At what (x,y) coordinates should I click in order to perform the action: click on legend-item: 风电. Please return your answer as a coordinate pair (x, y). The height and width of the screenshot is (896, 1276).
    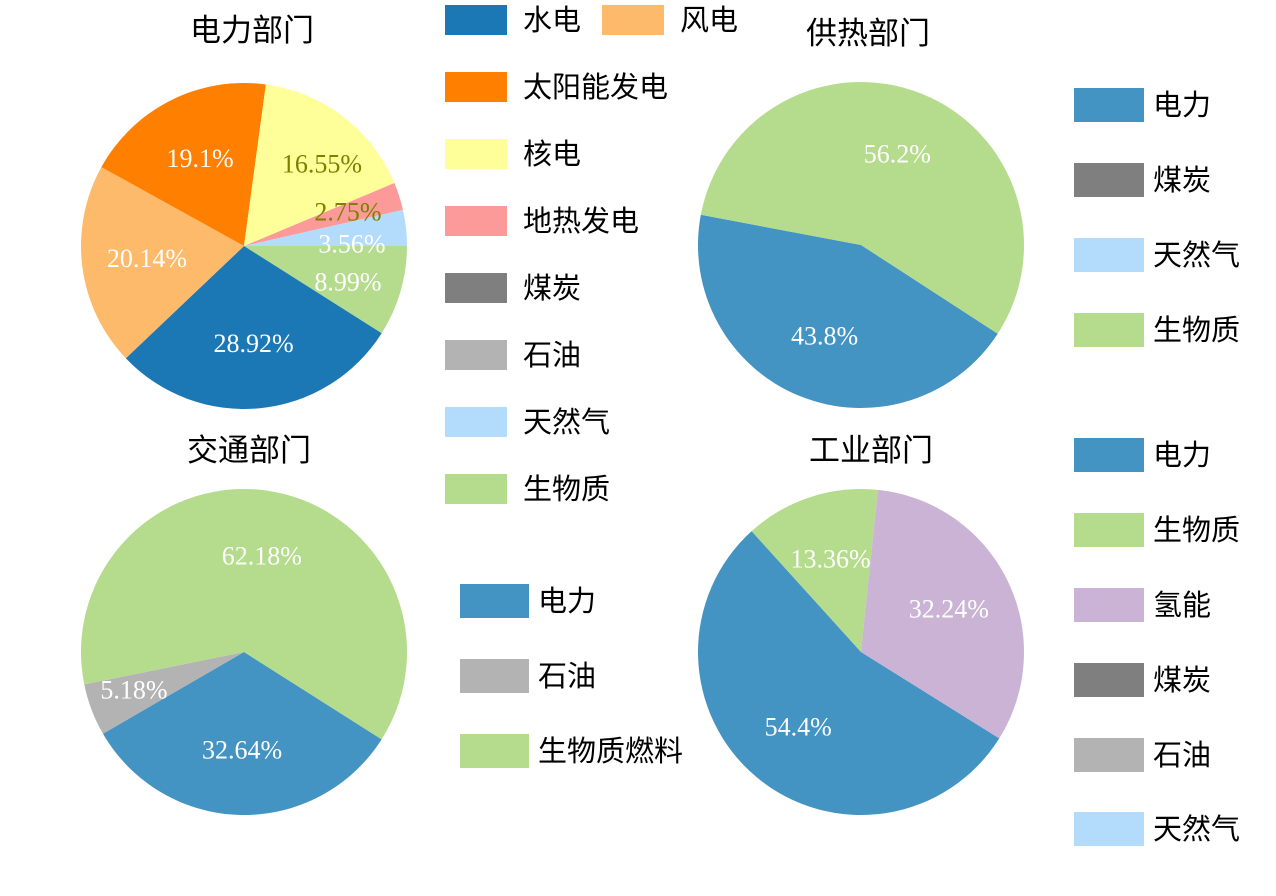
    Looking at the image, I should click on (670, 20).